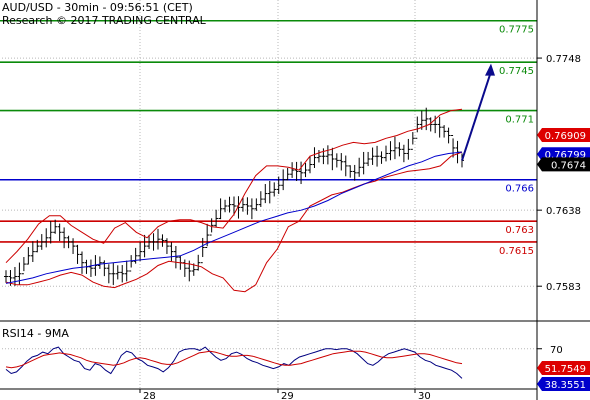 This screenshot has height=400, width=590. I want to click on level-label: 0.763, so click(519, 230).